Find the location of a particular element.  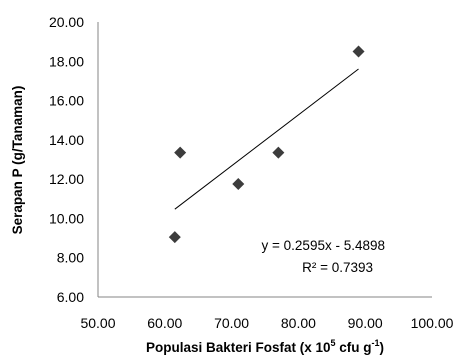

y-tick-label: 12.00 is located at coordinates (66, 179).